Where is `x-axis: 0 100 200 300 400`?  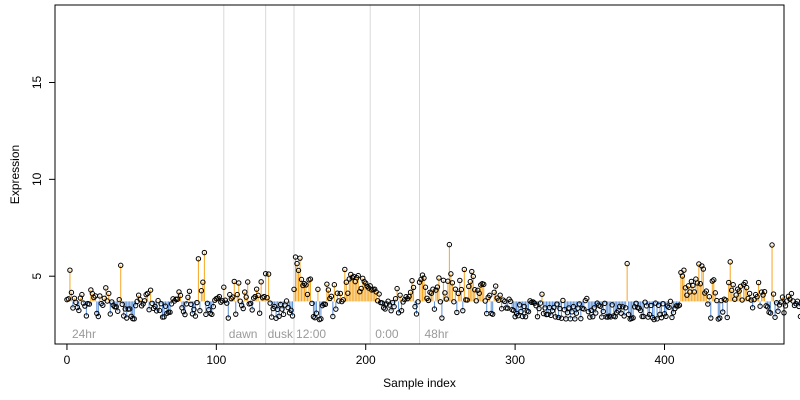
x-axis: 0 100 200 300 400 is located at coordinates (369, 355).